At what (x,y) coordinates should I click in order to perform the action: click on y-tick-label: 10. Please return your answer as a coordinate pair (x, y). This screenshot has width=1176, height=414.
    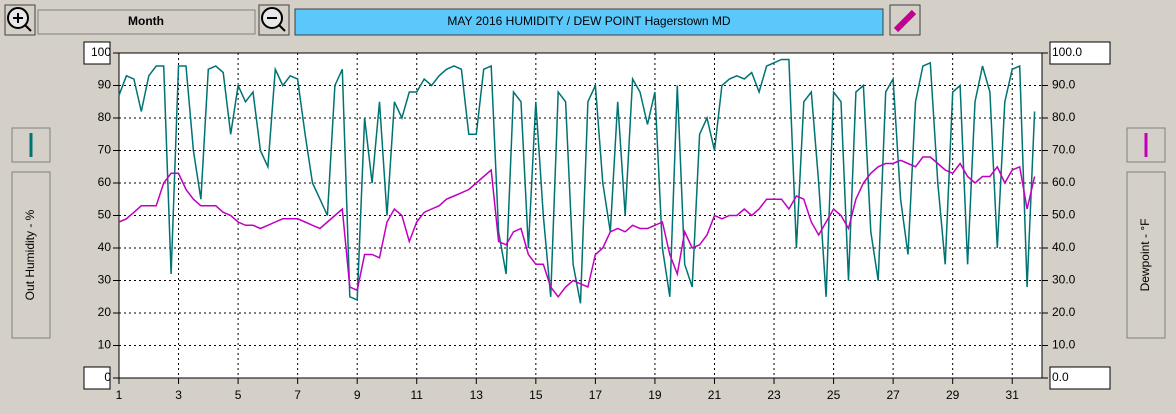
    Looking at the image, I should click on (105, 345).